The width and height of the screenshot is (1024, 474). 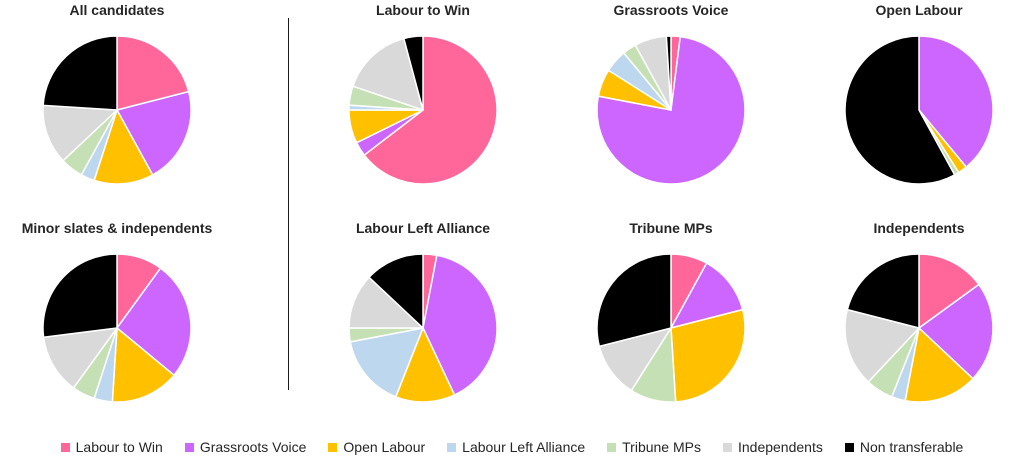 What do you see at coordinates (524, 447) in the screenshot?
I see `legend-label: Labour Left Alliance` at bounding box center [524, 447].